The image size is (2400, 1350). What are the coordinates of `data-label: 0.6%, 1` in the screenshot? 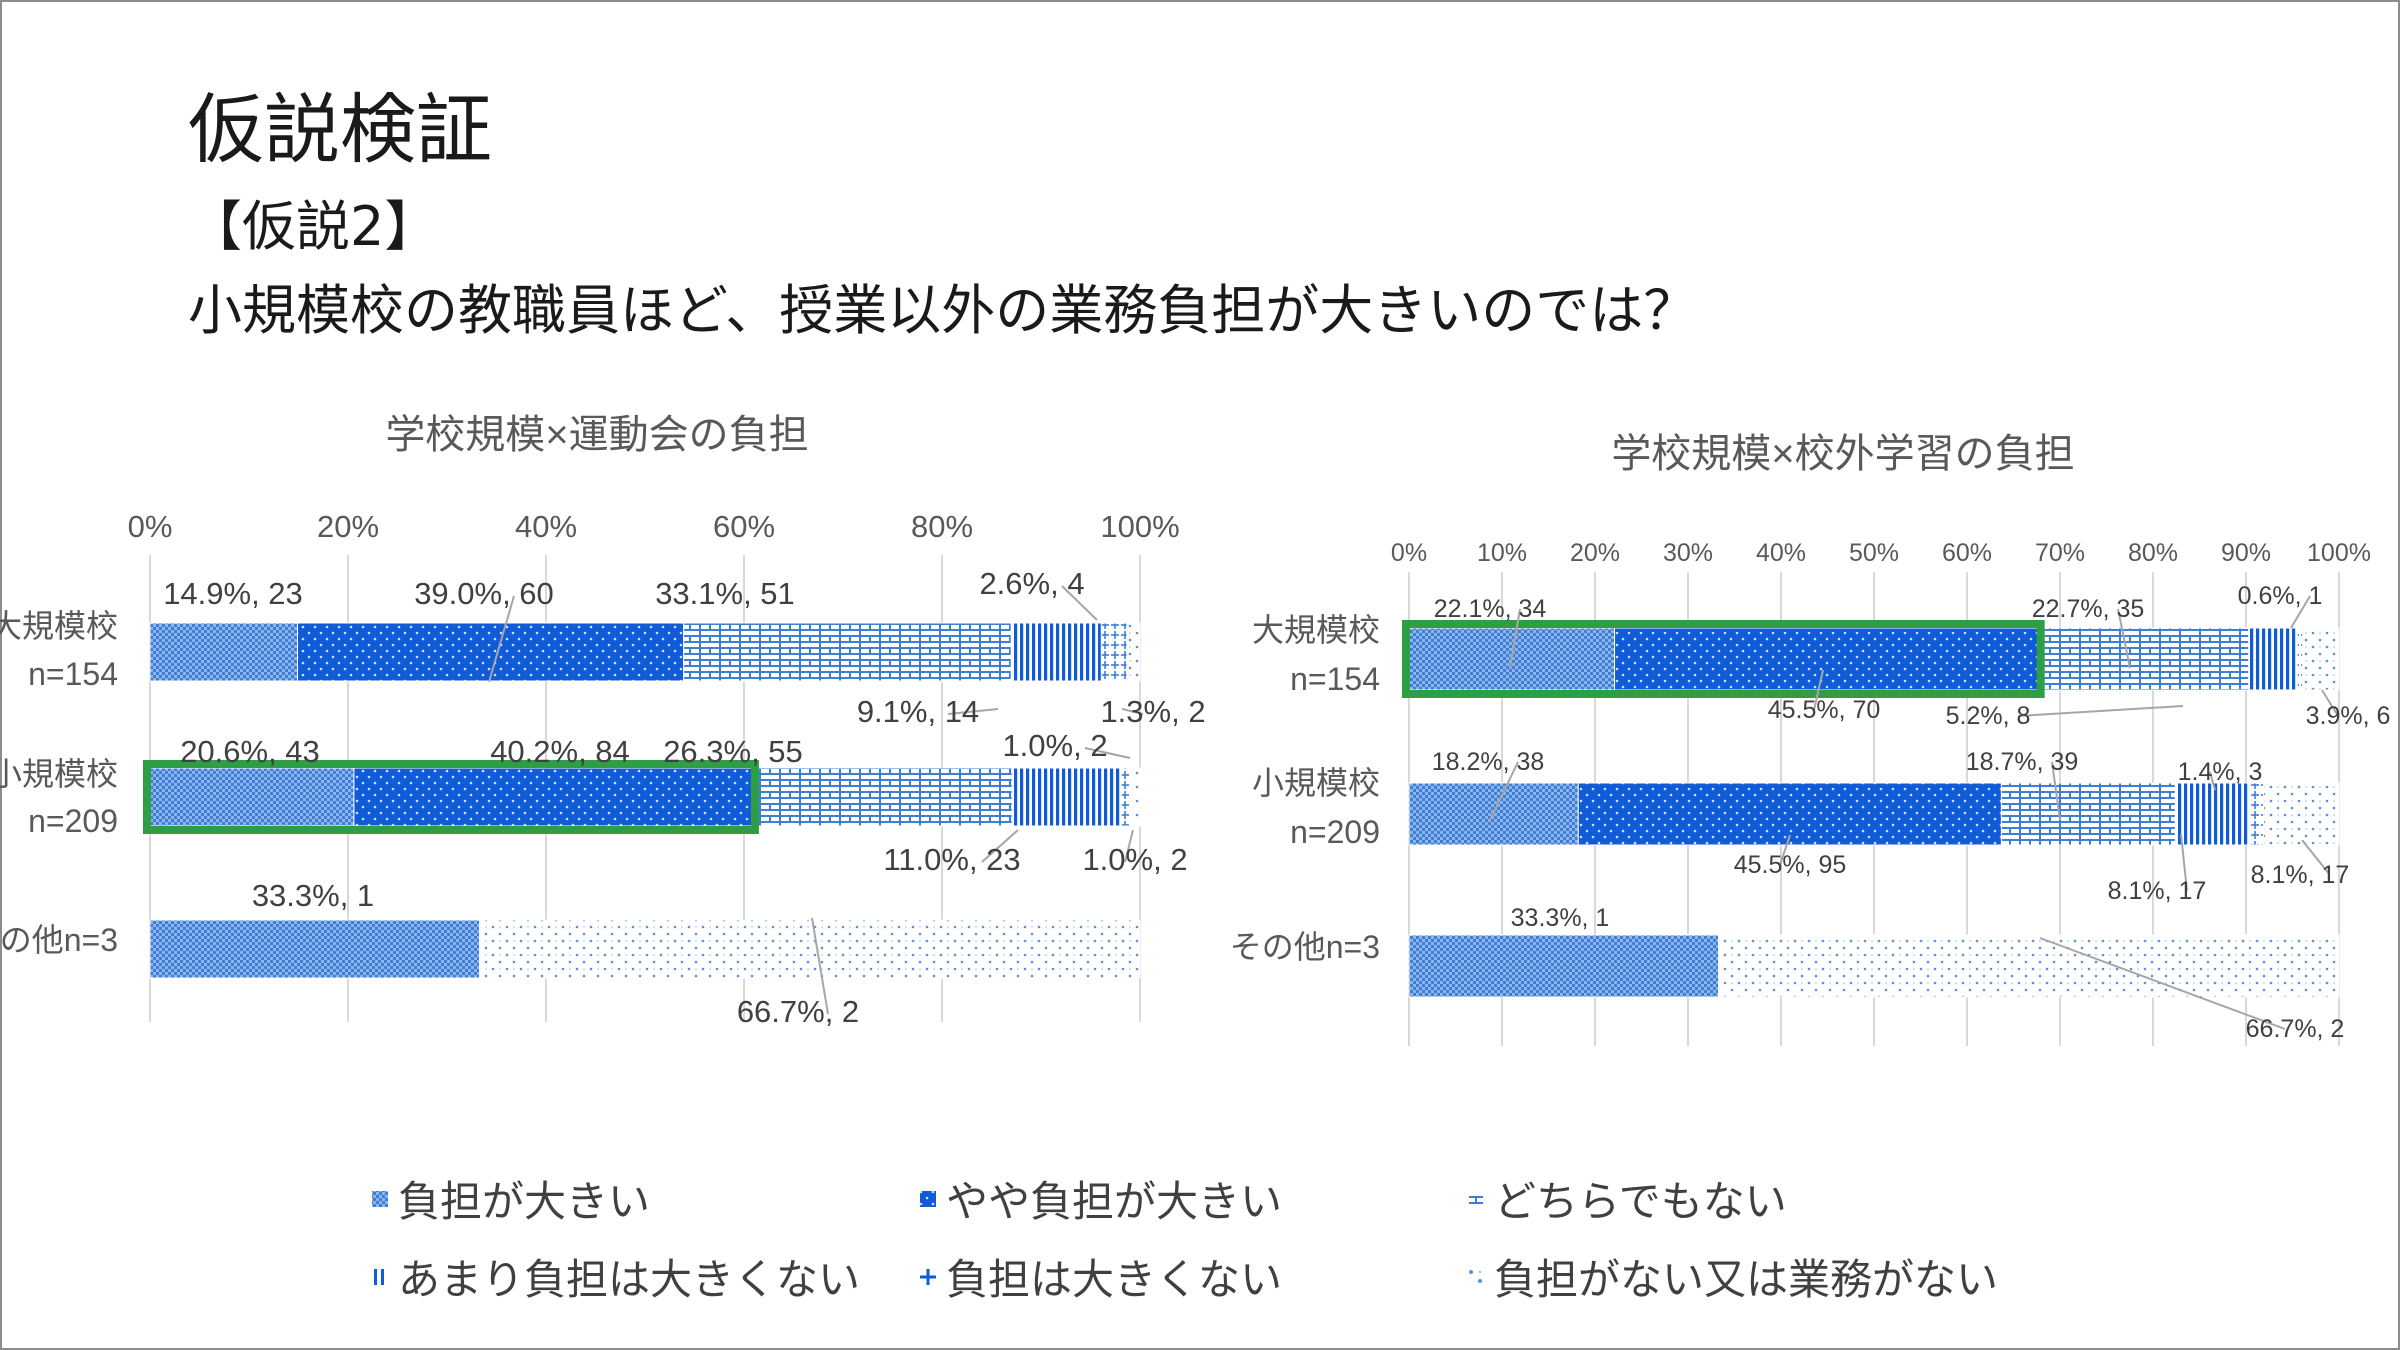 It's located at (2280, 596).